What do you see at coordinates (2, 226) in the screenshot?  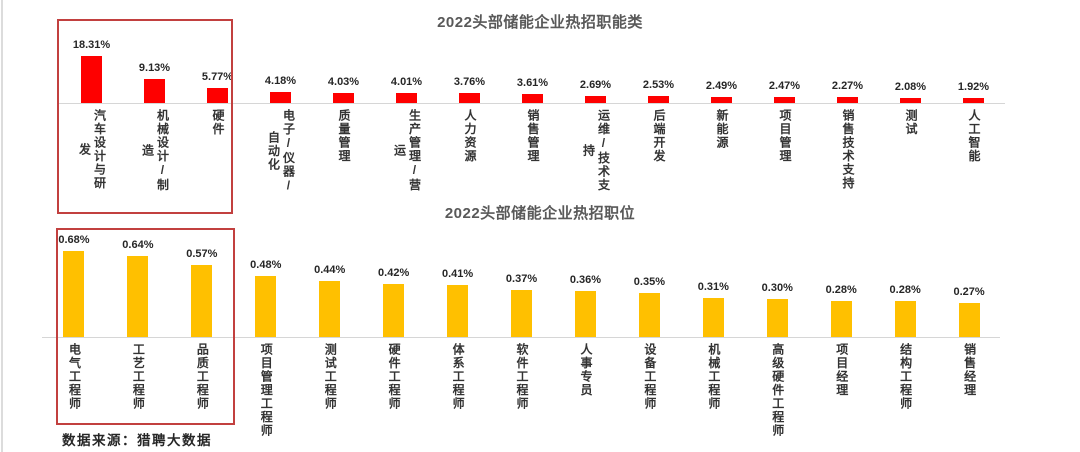 I see `page-left-border` at bounding box center [2, 226].